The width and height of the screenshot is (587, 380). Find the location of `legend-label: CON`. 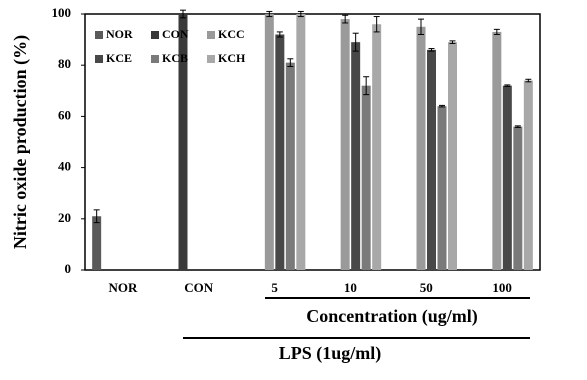

legend-label: CON is located at coordinates (175, 34).